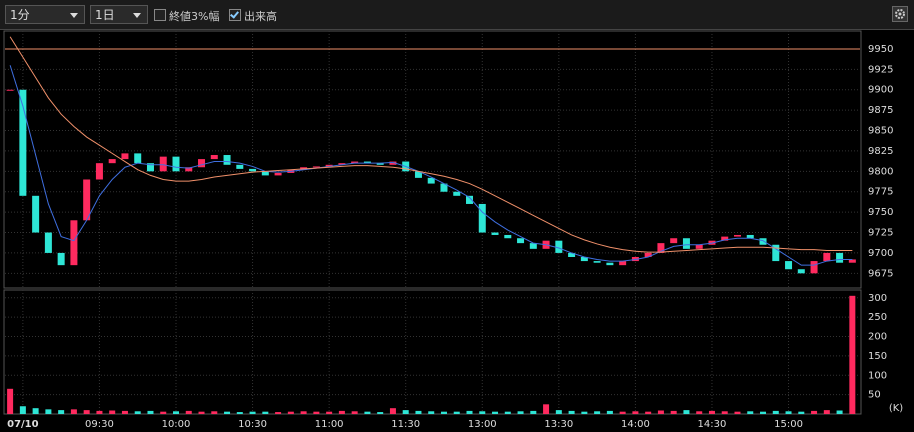  What do you see at coordinates (877, 317) in the screenshot?
I see `y-tick-label: 250` at bounding box center [877, 317].